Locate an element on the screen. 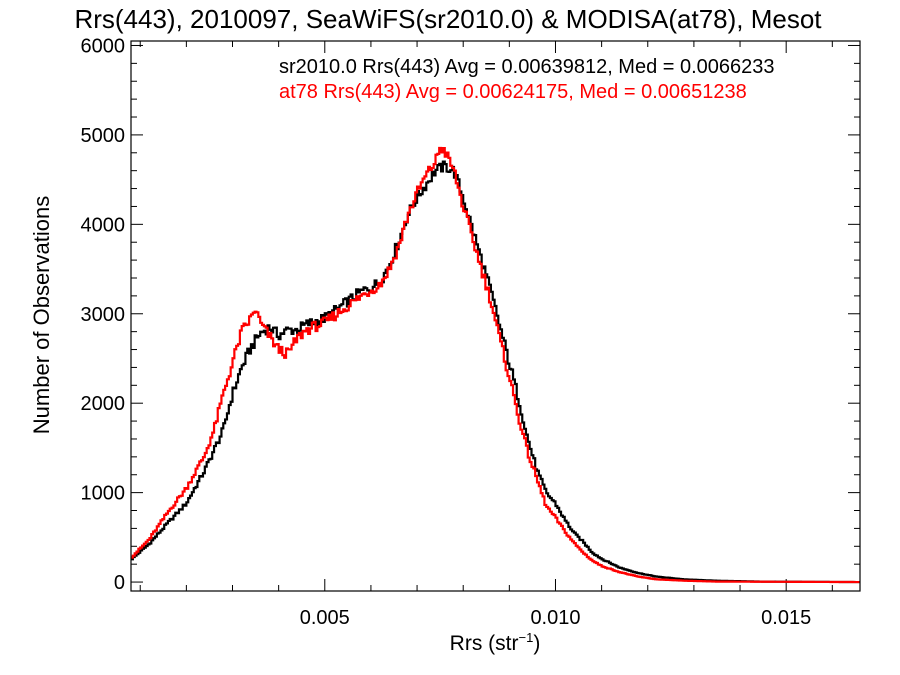  x-axis-label: Rrs (str−1) is located at coordinates (495, 642).